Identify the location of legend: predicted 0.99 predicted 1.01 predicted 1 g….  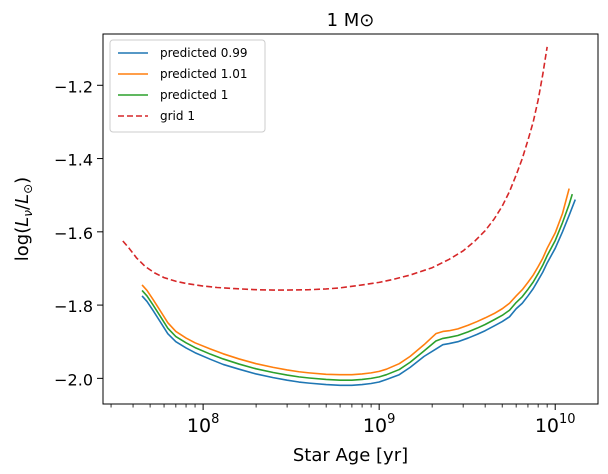
(187, 86).